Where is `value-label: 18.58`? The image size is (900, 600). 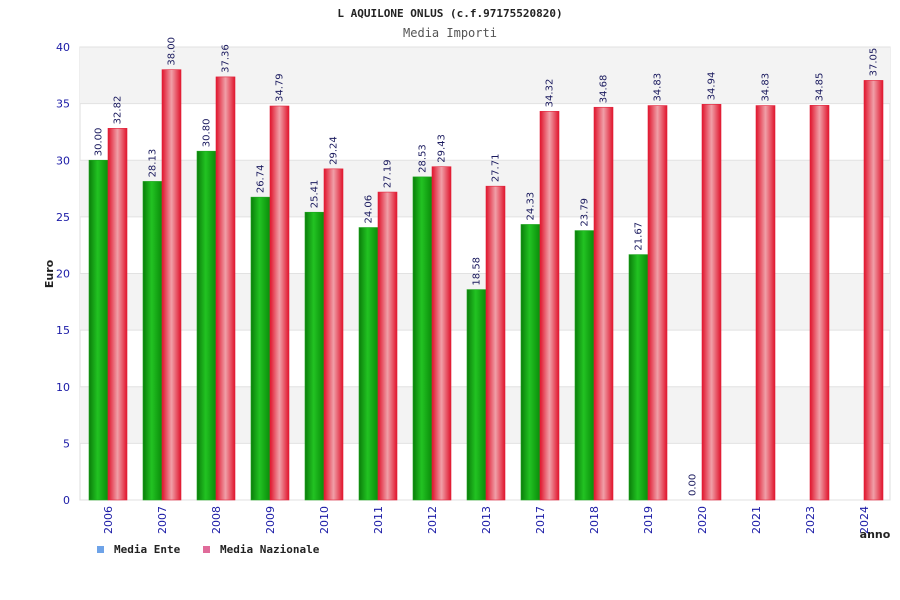 value-label: 18.58 is located at coordinates (477, 271).